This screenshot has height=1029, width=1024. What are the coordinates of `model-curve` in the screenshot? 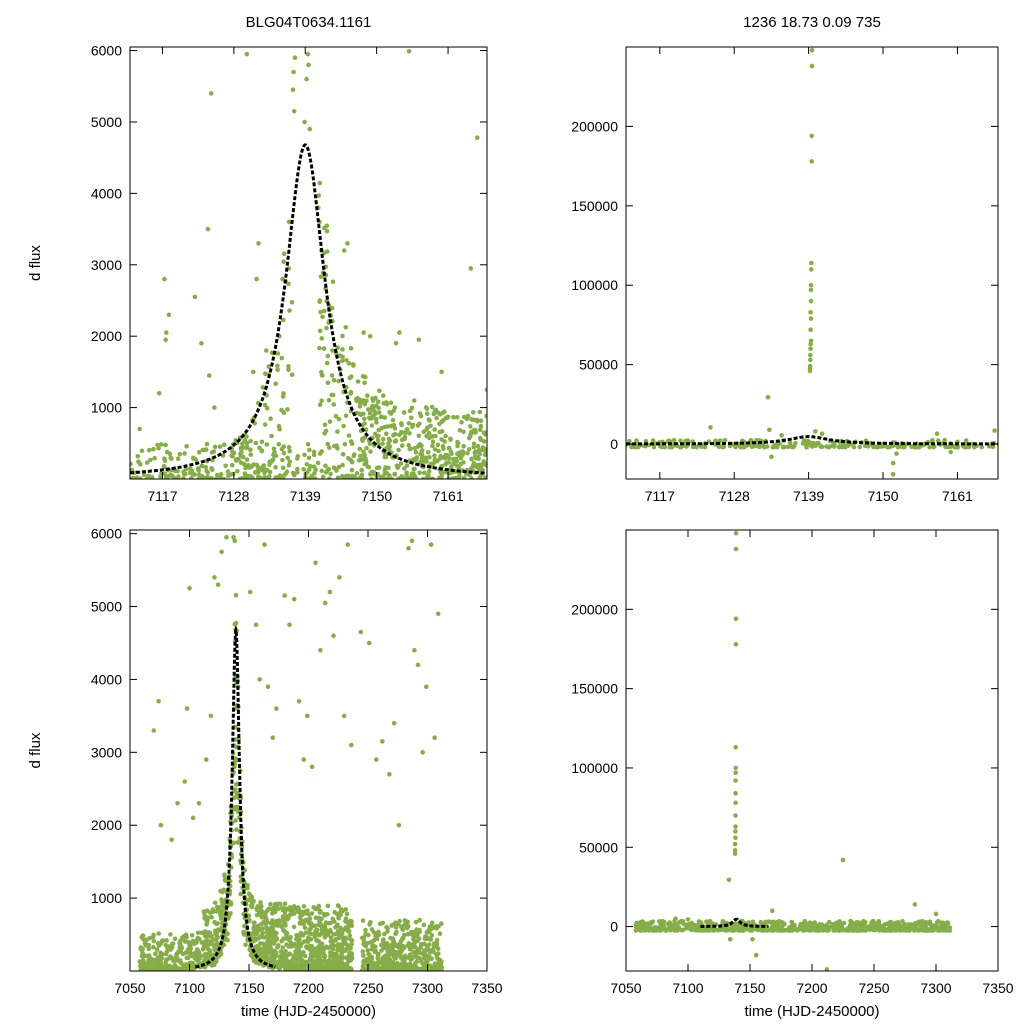 It's located at (812, 440).